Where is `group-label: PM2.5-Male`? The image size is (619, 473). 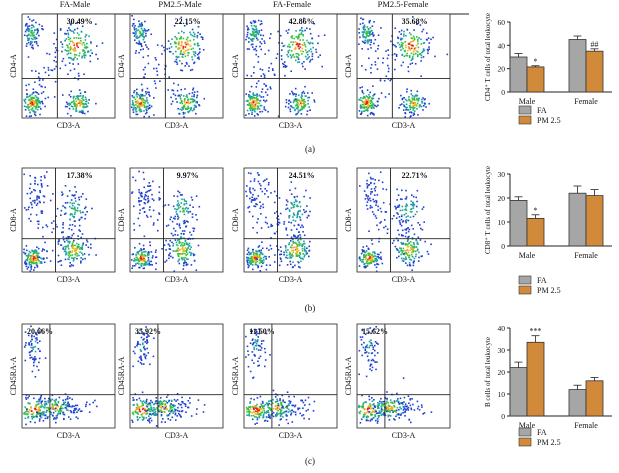
group-label: PM2.5-Male is located at coordinates (179, 4).